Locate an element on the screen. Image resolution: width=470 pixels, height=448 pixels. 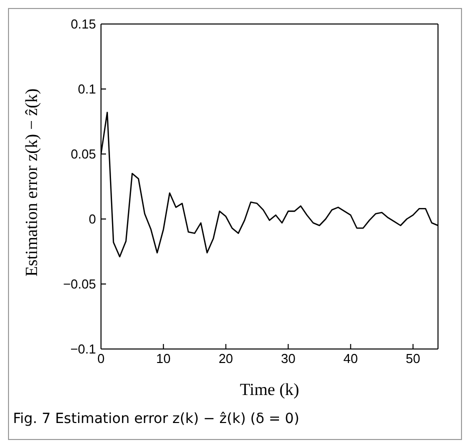
y-tick-label: −0.05 is located at coordinates (79, 284).